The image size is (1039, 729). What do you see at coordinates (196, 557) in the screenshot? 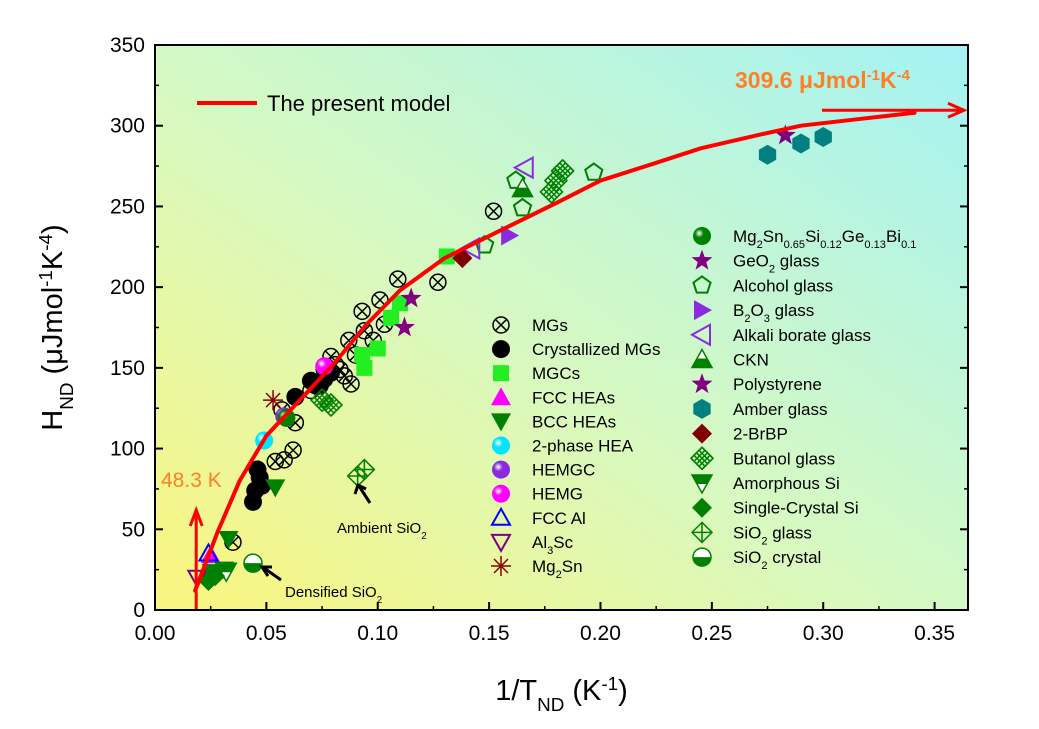
I see `tnd-arrow` at bounding box center [196, 557].